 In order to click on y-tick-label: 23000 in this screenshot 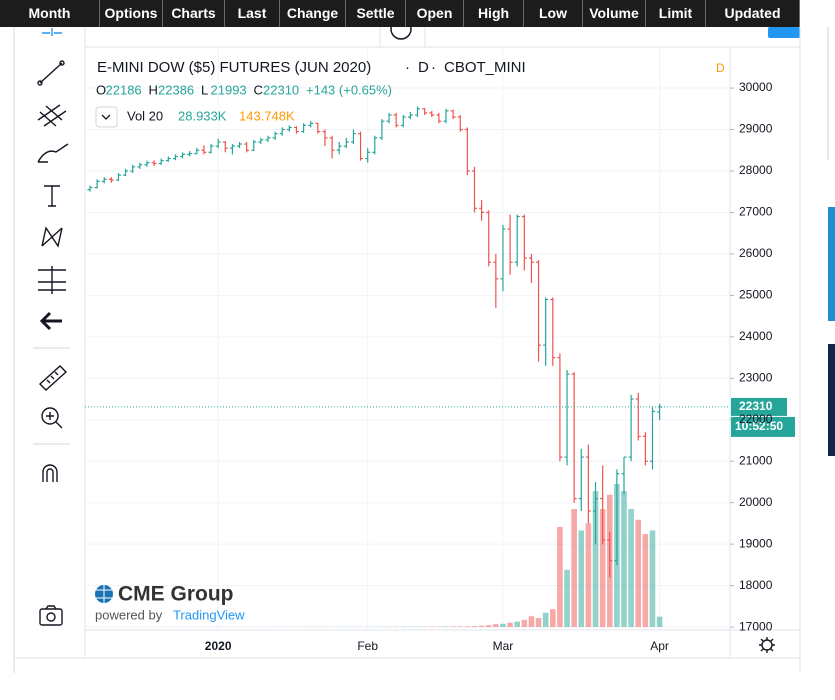, I will do `click(756, 377)`.